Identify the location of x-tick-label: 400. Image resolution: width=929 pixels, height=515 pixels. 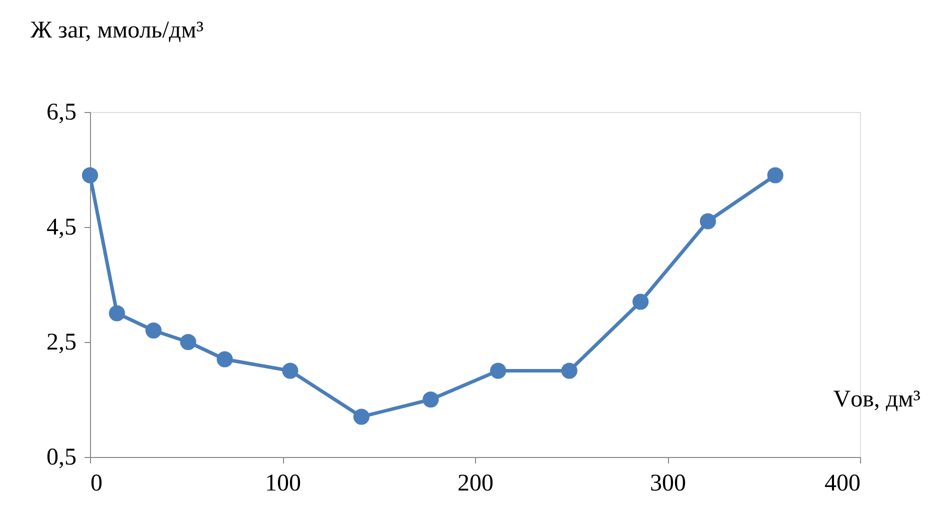
(842, 483).